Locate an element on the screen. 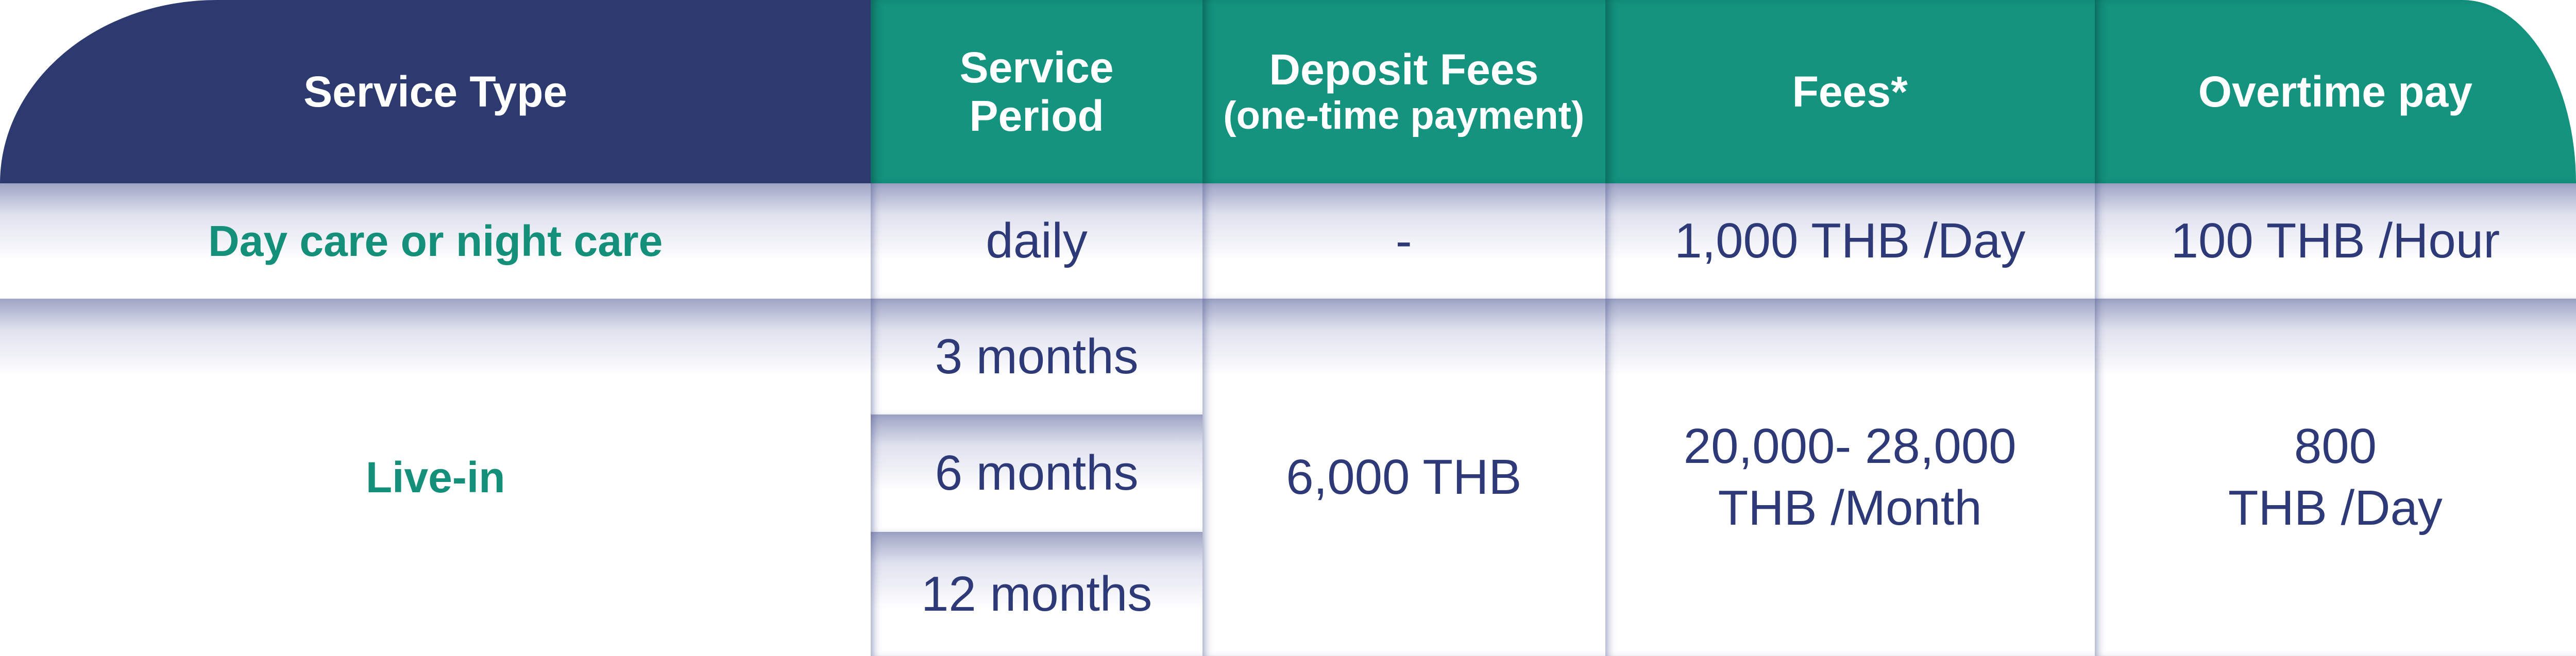 The width and height of the screenshot is (2576, 656). row-day-care-type: Day care or night care is located at coordinates (435, 241).